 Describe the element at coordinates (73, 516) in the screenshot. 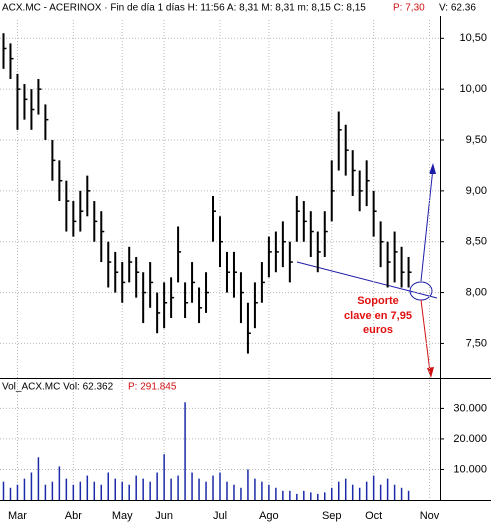

I see `x-tick-label: Abr` at that location.